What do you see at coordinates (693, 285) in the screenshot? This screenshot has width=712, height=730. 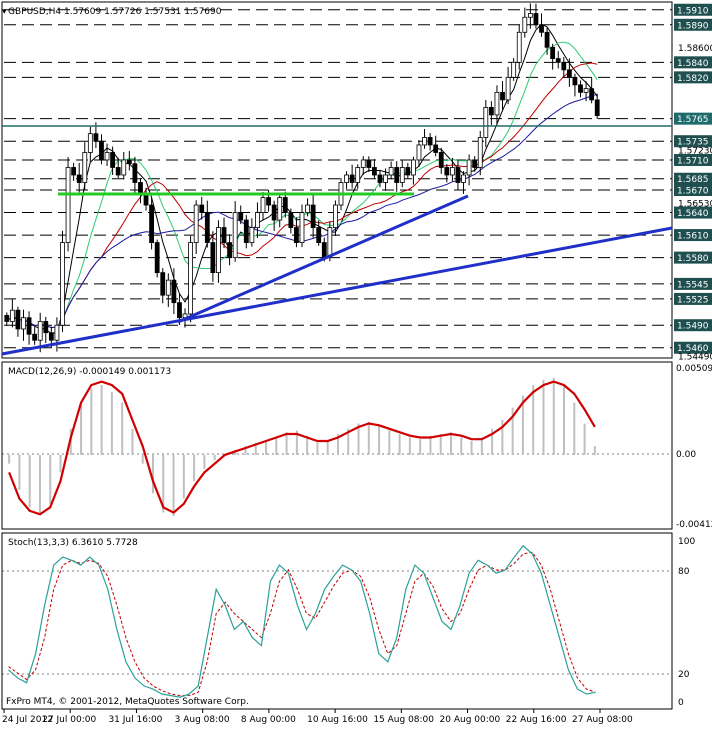 I see `level-label: 1.5545` at bounding box center [693, 285].